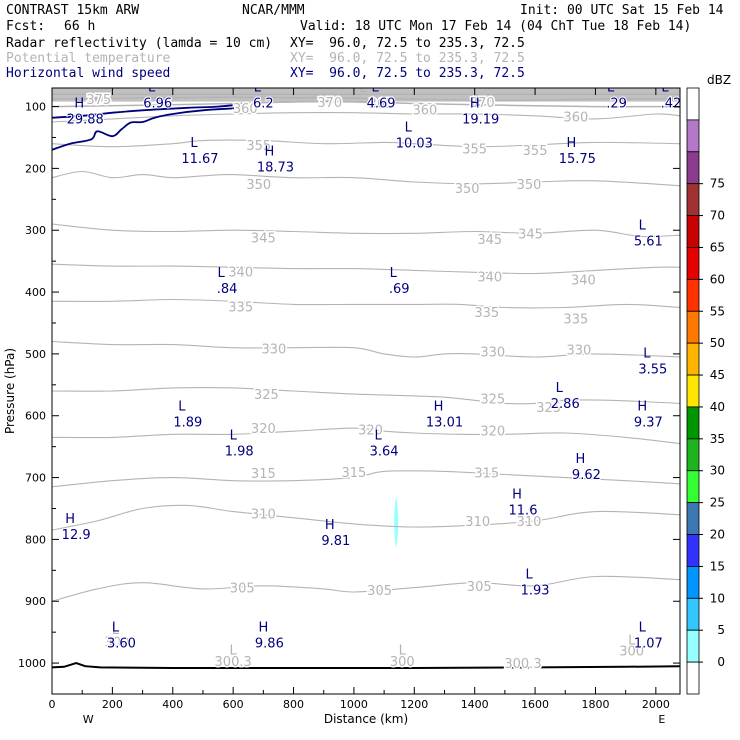 The image size is (740, 740). I want to click on colorbar-label-15: 15, so click(717, 566).